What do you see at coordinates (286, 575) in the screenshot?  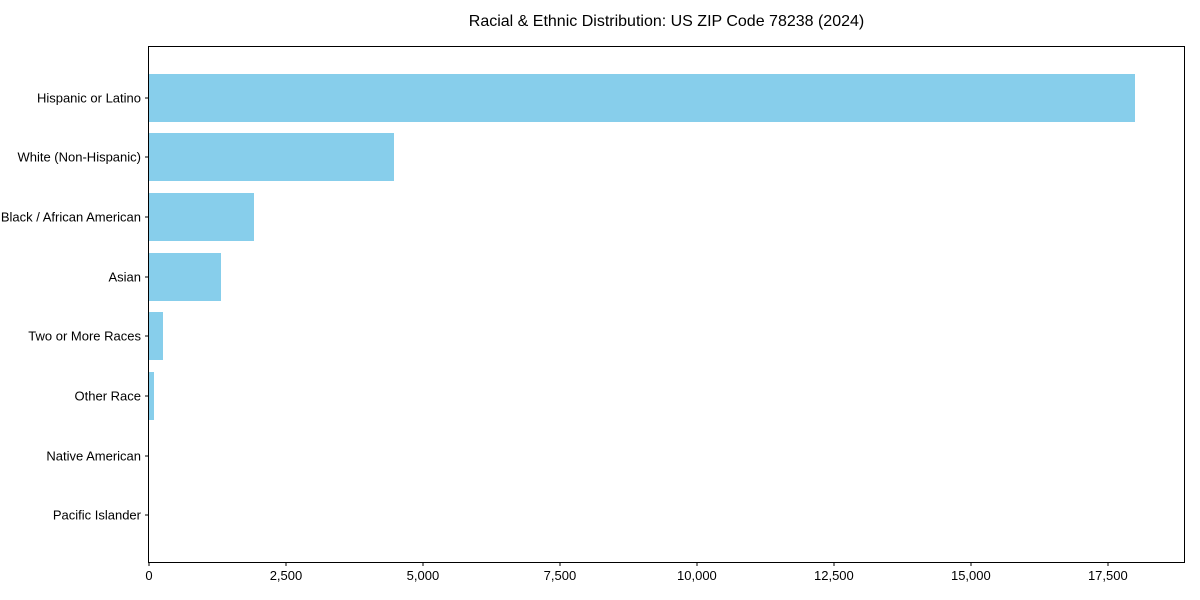 I see `x-axis-tick-label: 2,500` at bounding box center [286, 575].